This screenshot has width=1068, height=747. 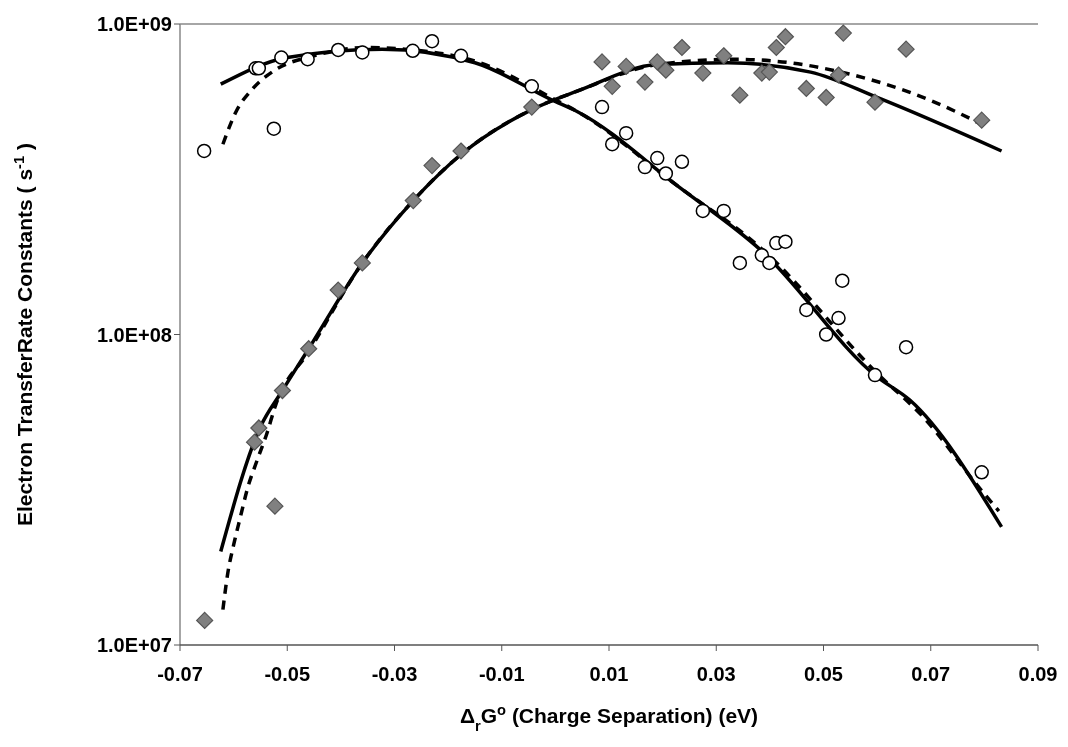 What do you see at coordinates (287, 674) in the screenshot?
I see `x-tick-label: -0.05` at bounding box center [287, 674].